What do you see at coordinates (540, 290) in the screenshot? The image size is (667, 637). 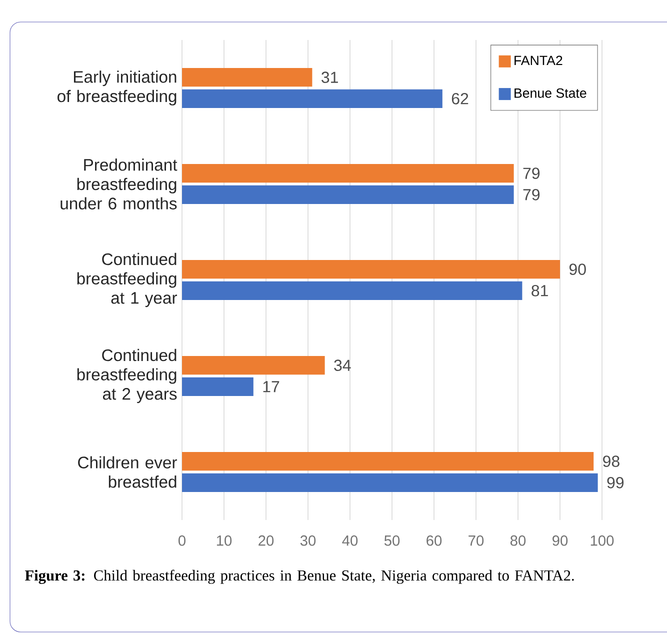 I see `data-label: 81` at bounding box center [540, 290].